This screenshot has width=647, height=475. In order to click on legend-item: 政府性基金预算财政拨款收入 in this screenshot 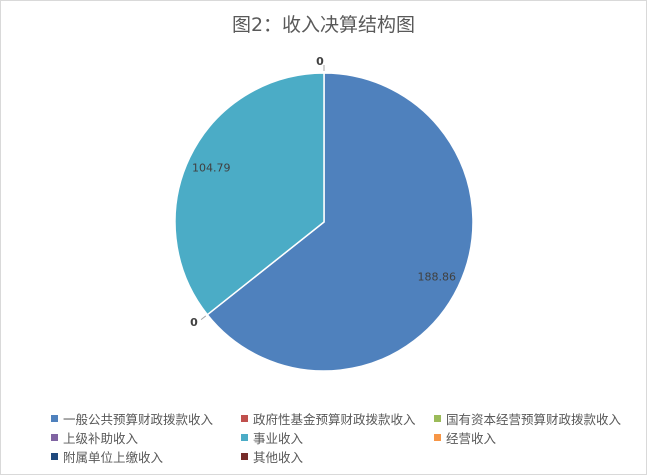, I will do `click(337, 418)`.